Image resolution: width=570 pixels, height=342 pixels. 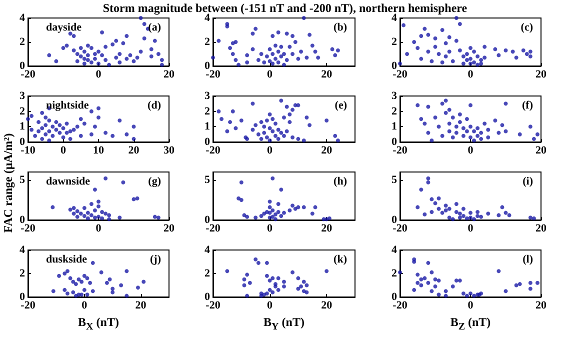 What do you see at coordinates (155, 182) in the screenshot?
I see `annotation: (g)` at bounding box center [155, 182].